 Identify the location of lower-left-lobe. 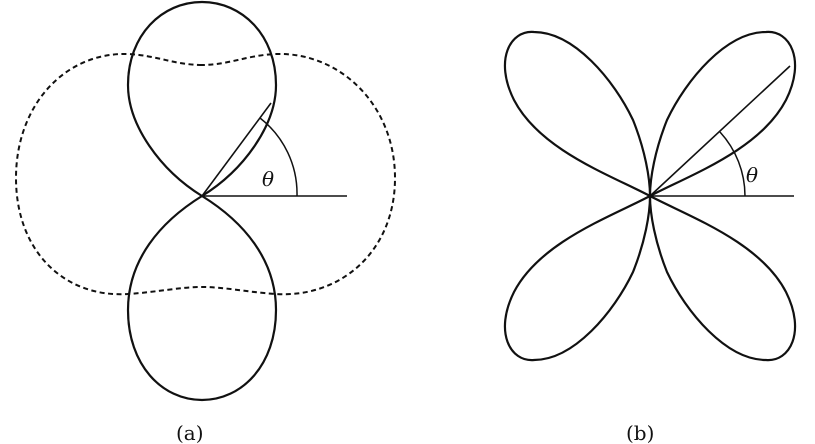
(578, 278).